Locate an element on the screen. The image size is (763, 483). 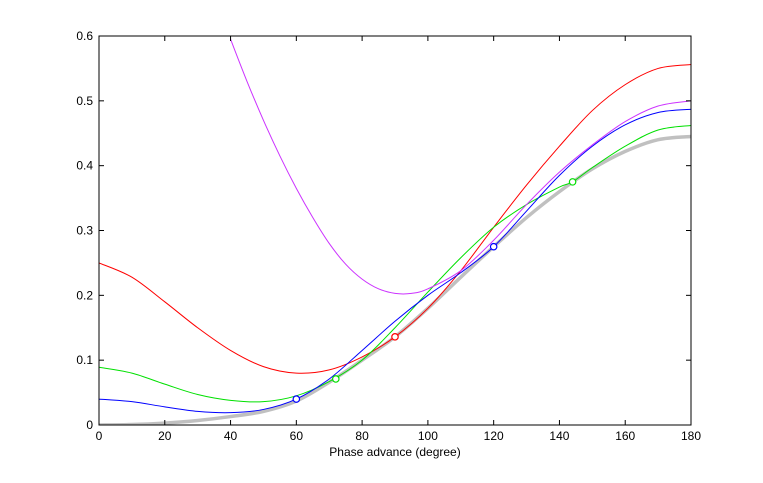
y-tick-label: 0.2 is located at coordinates (84, 295).